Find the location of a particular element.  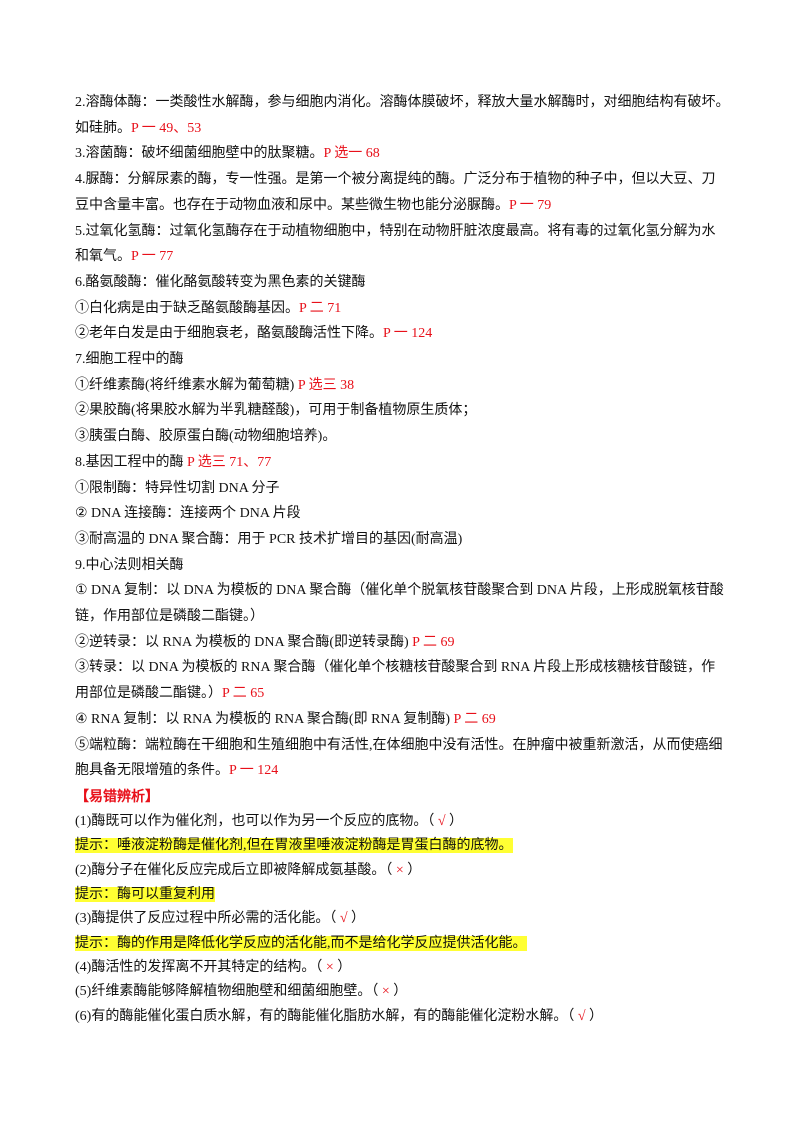

text-line: ② DNA 连接酶：连接两个 DNA 片段 is located at coordinates (188, 514).